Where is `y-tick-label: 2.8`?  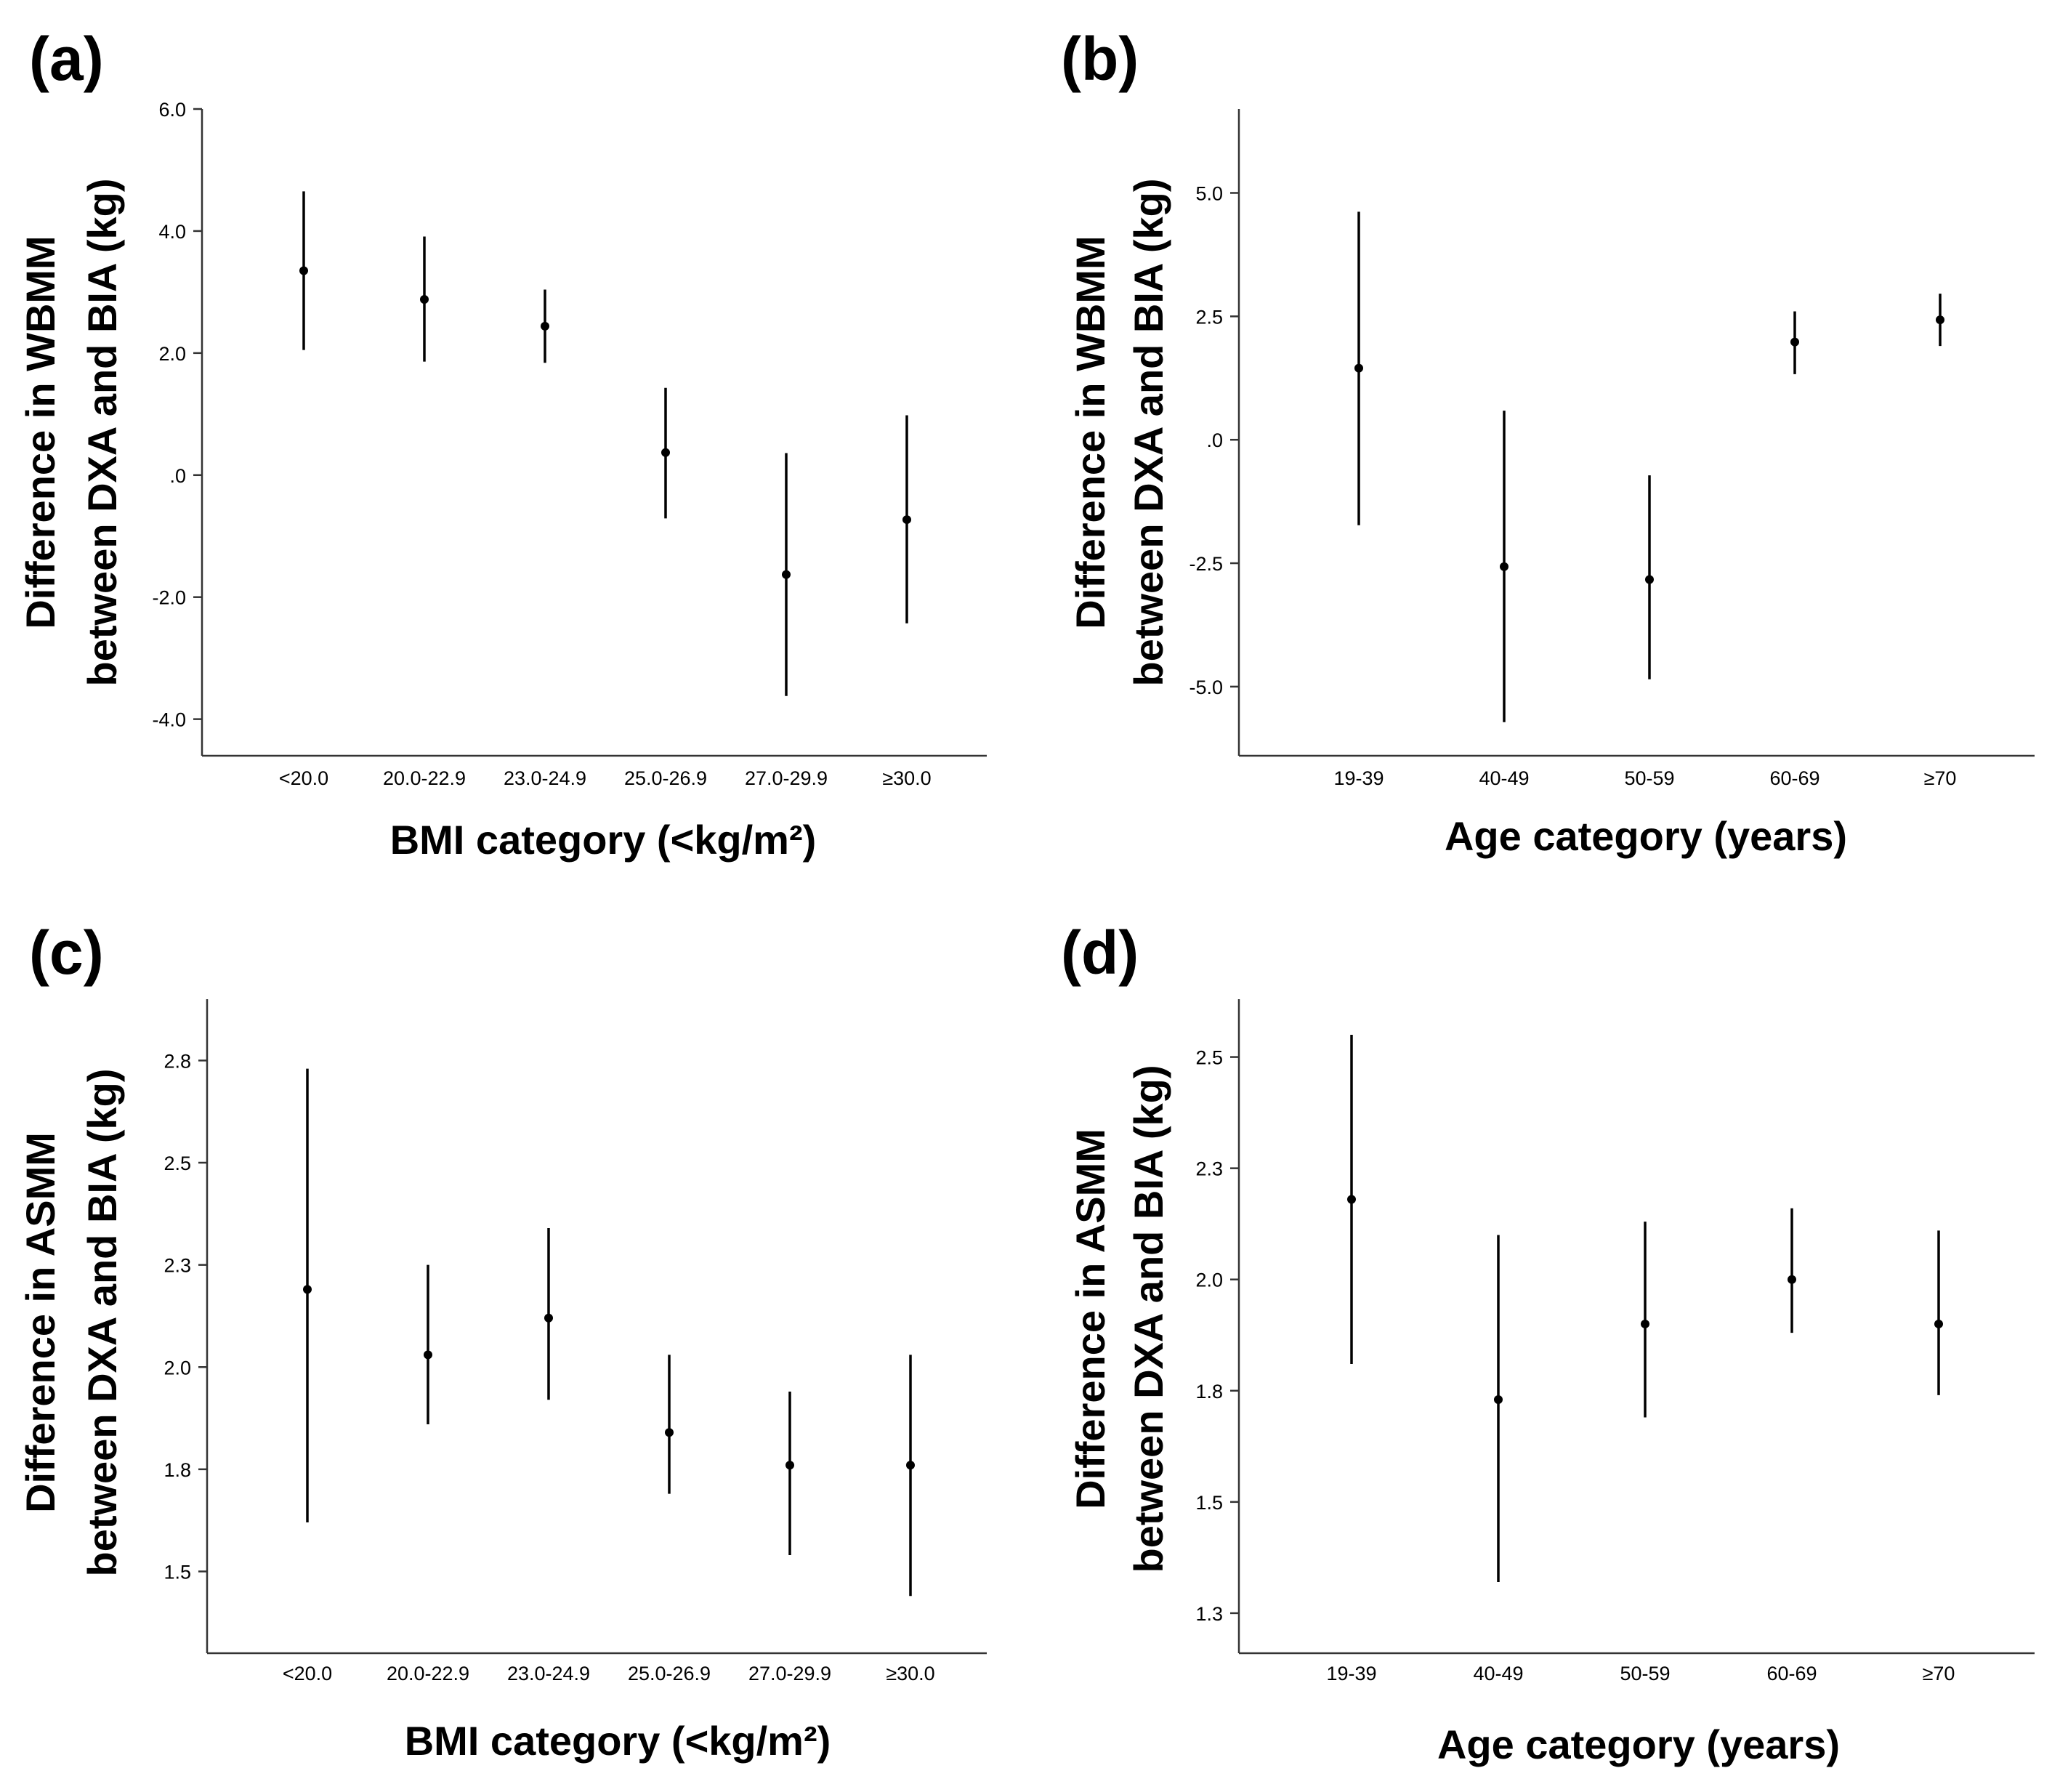 y-tick-label: 2.8 is located at coordinates (177, 1061).